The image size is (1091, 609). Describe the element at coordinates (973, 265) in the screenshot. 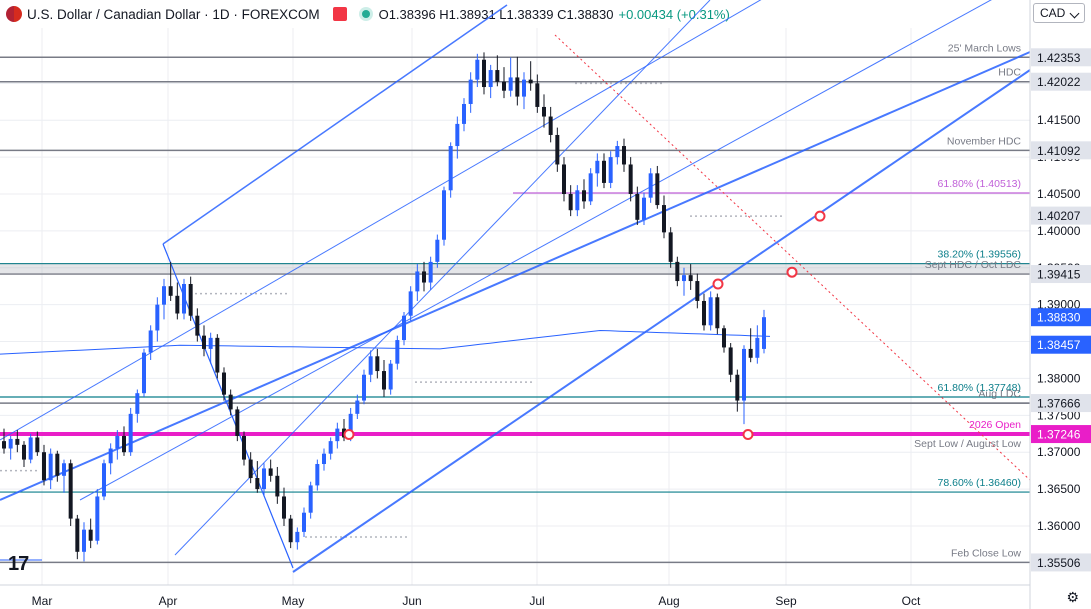

I see `level-label: Sept HDC / Oct LDC` at that location.